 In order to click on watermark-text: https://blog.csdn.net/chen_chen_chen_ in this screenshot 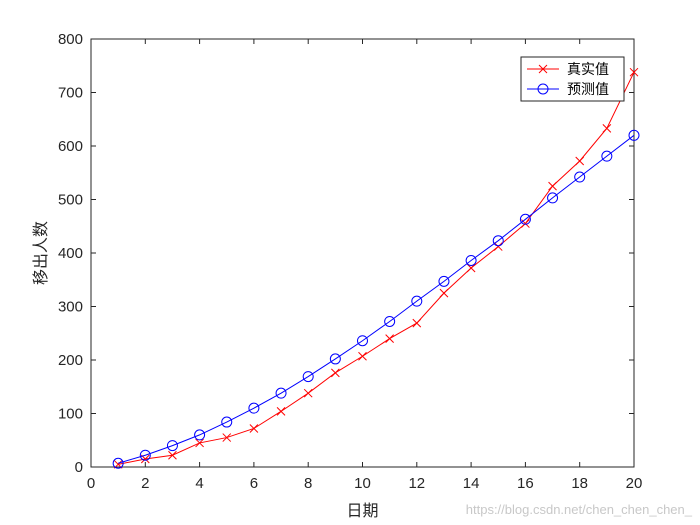, I will do `click(579, 509)`.